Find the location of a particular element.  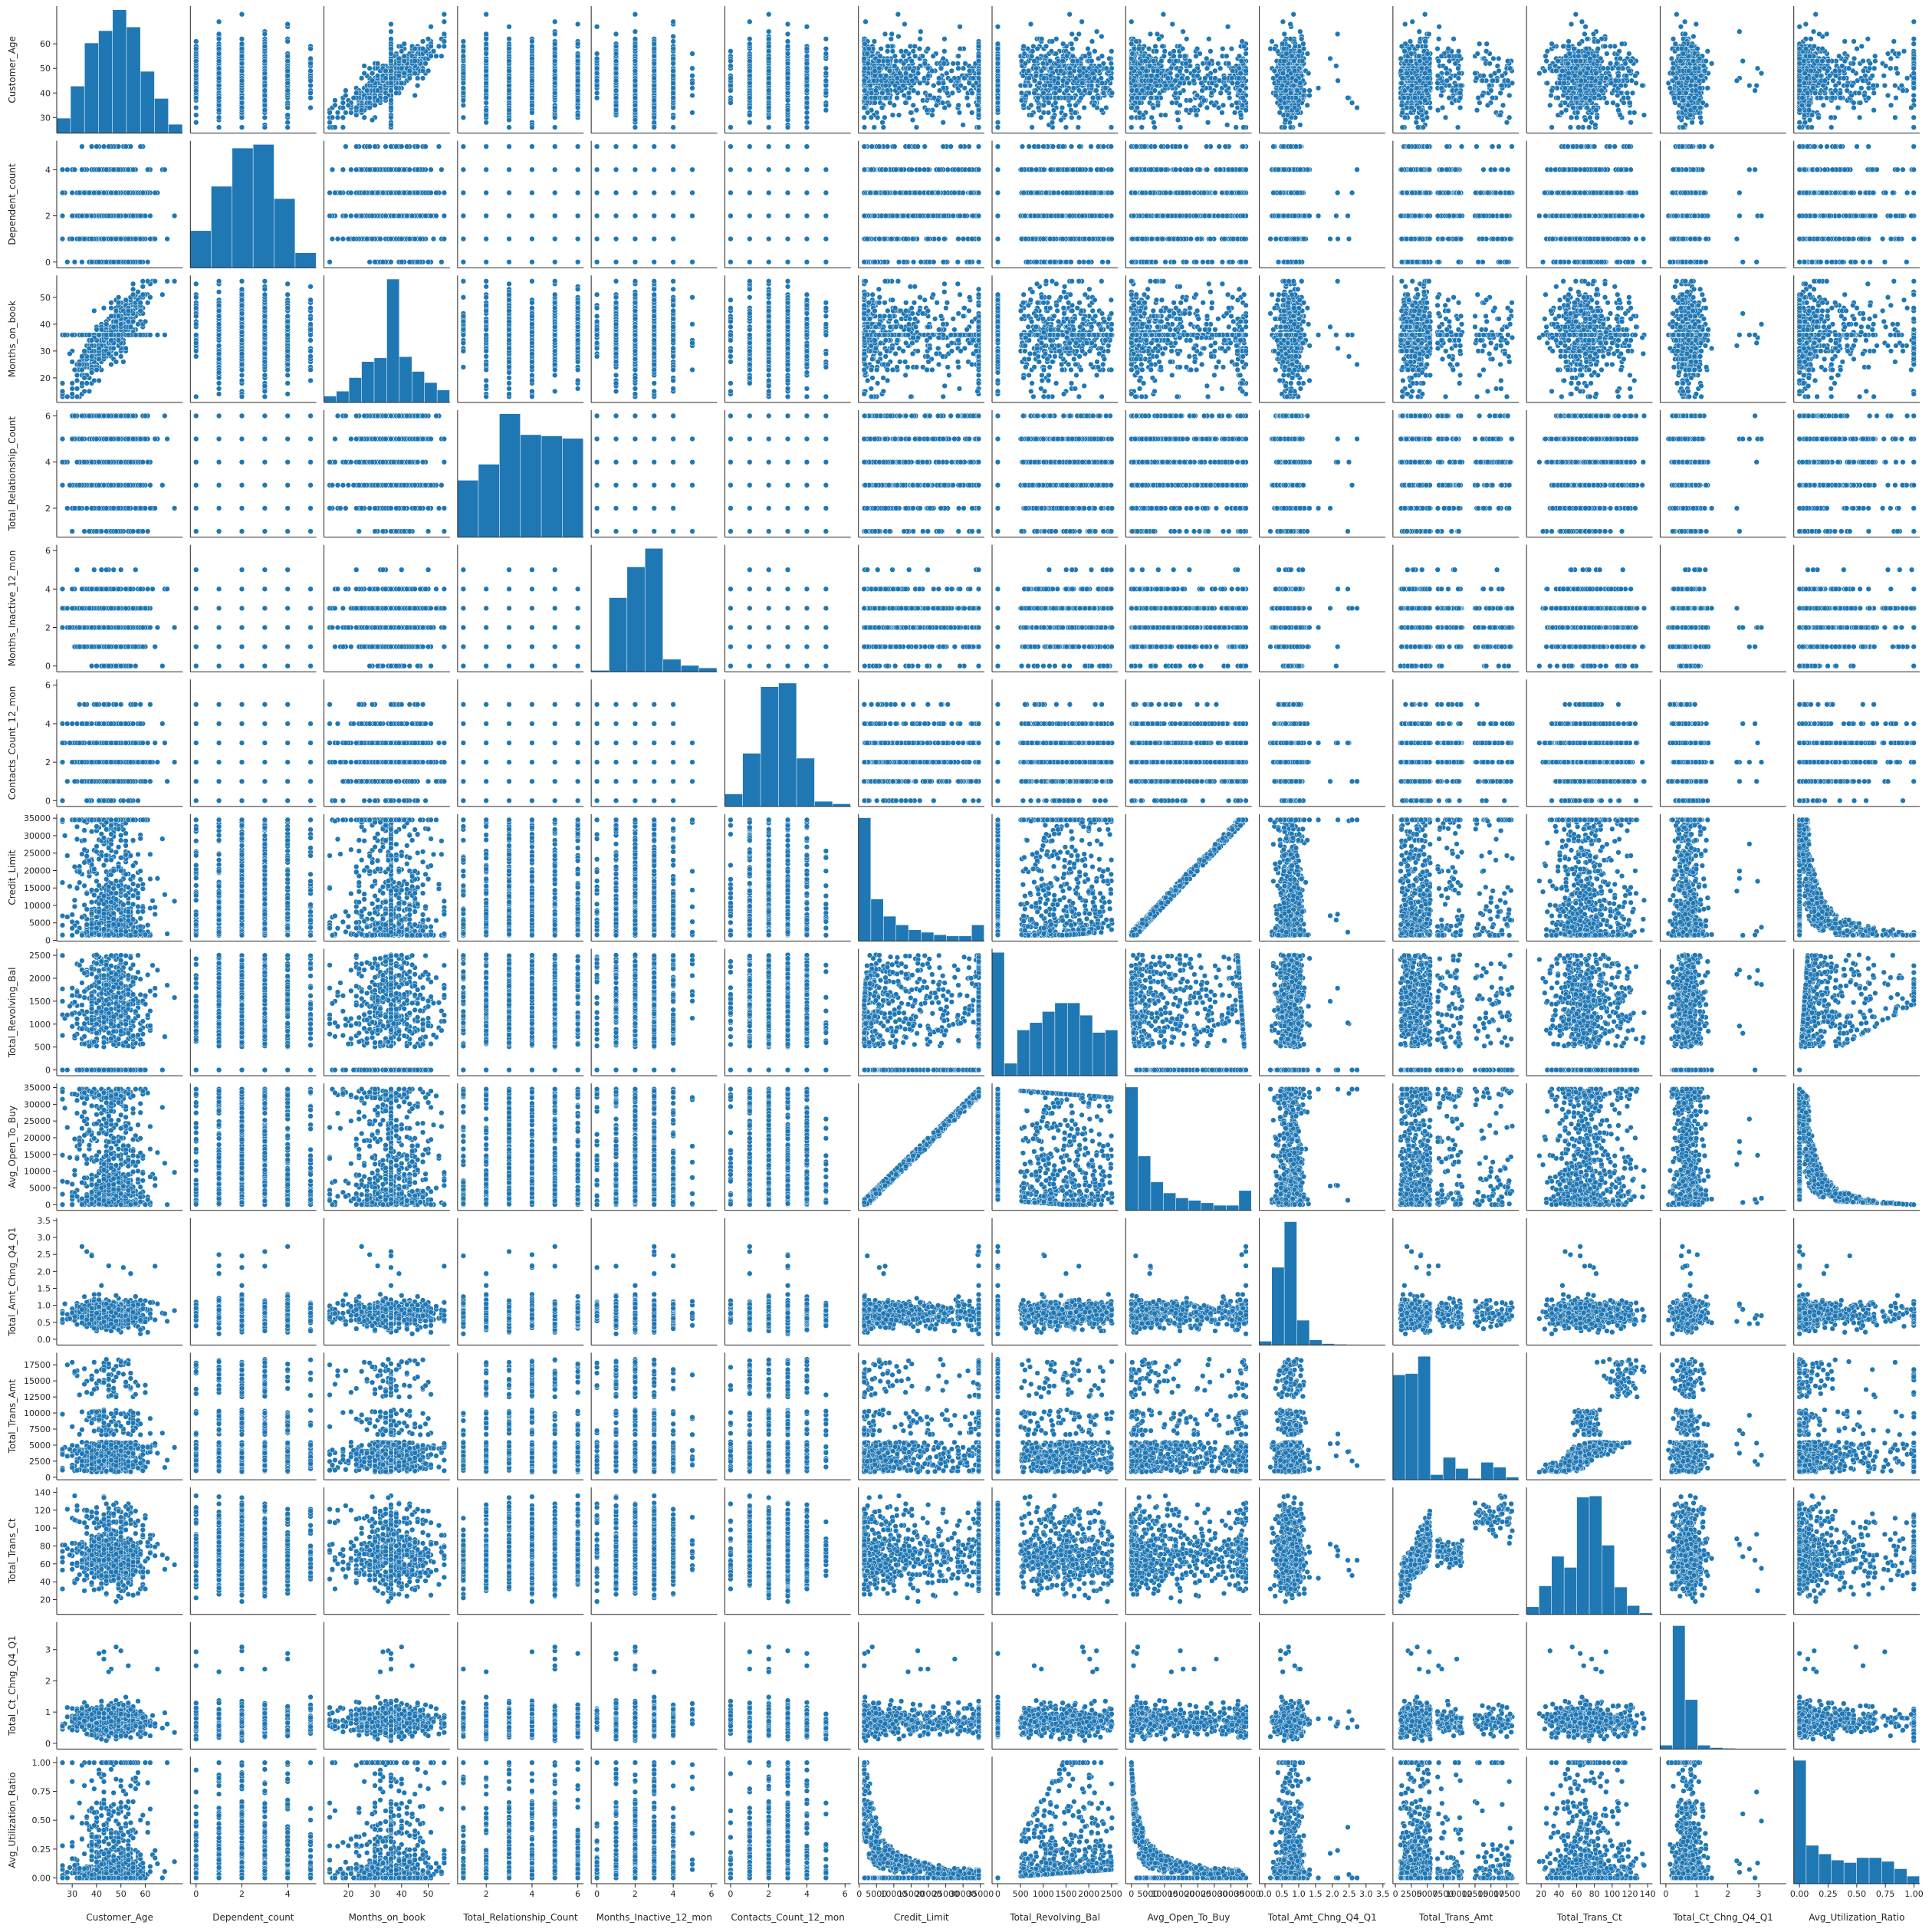

y-tick-label: 60 is located at coordinates (46, 44).